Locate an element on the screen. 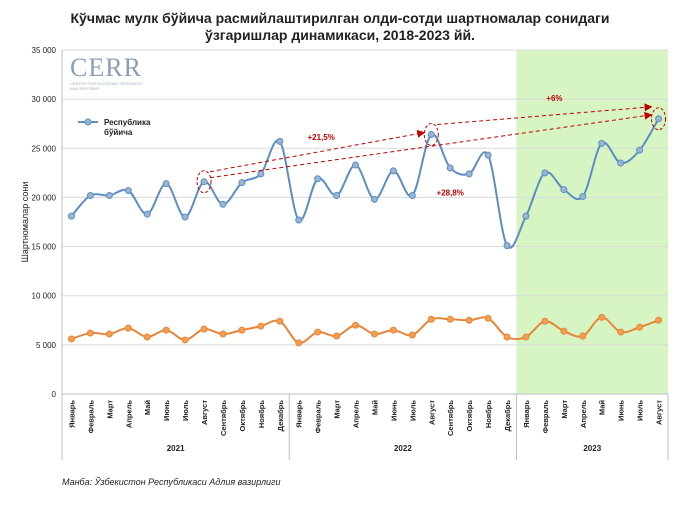 Image resolution: width=680 pixels, height=506 pixels. y-tick-label: 10 000 is located at coordinates (44, 296).